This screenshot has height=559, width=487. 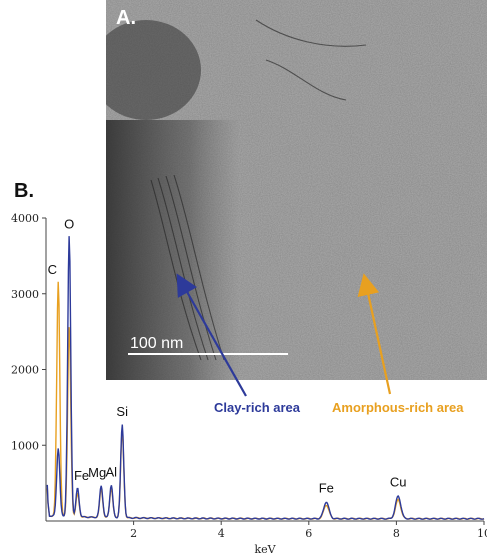 I want to click on peak-label: O, so click(x=69, y=224).